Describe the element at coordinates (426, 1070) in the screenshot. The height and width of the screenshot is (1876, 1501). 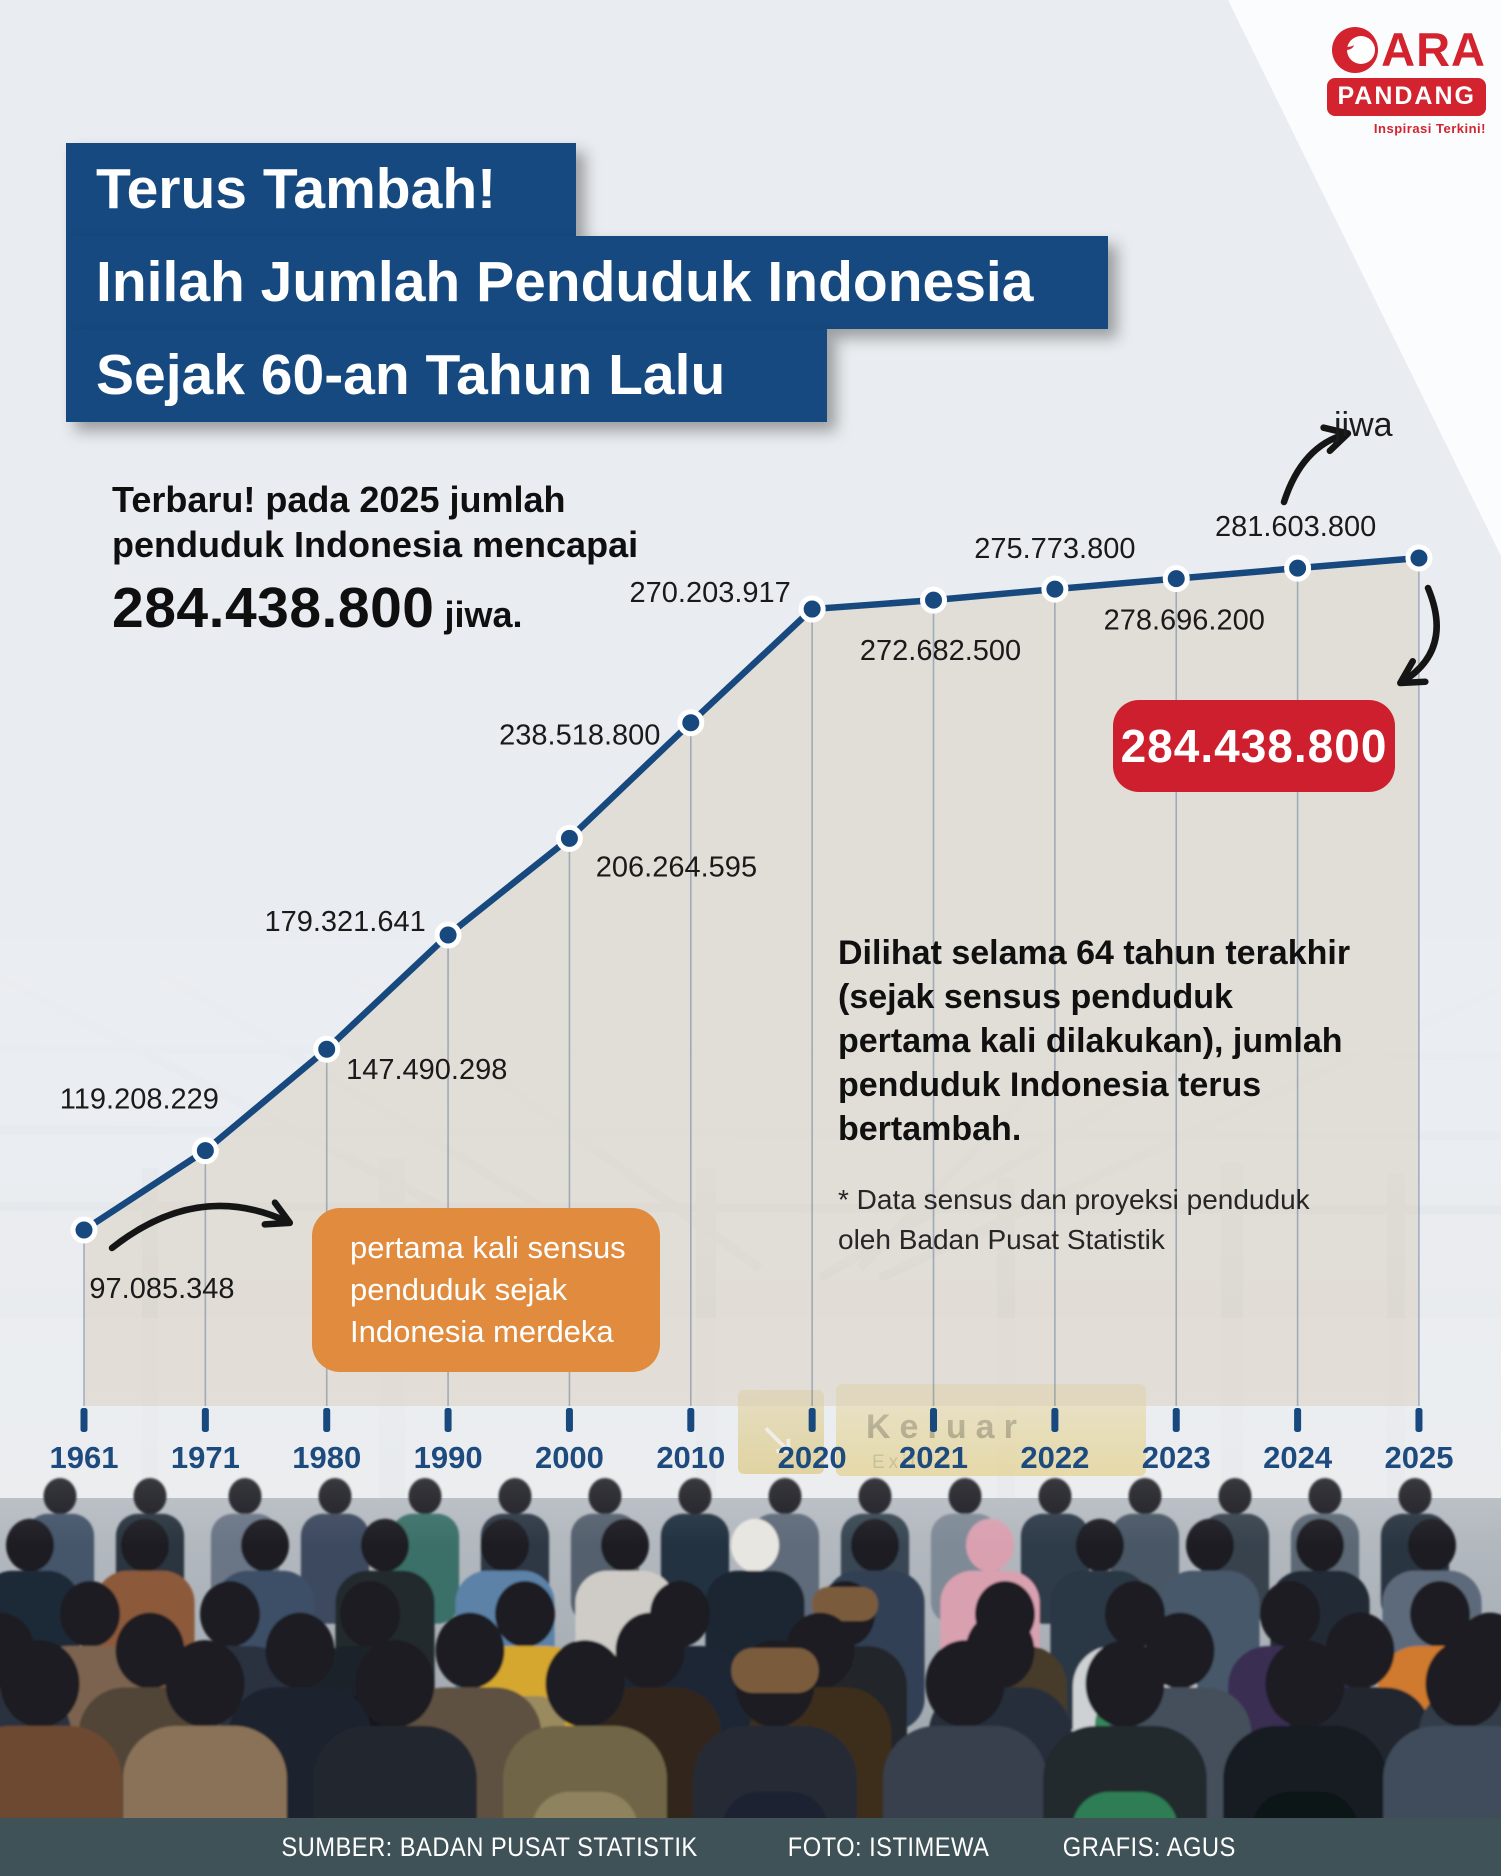
I see `value-label: 147.490.298` at that location.